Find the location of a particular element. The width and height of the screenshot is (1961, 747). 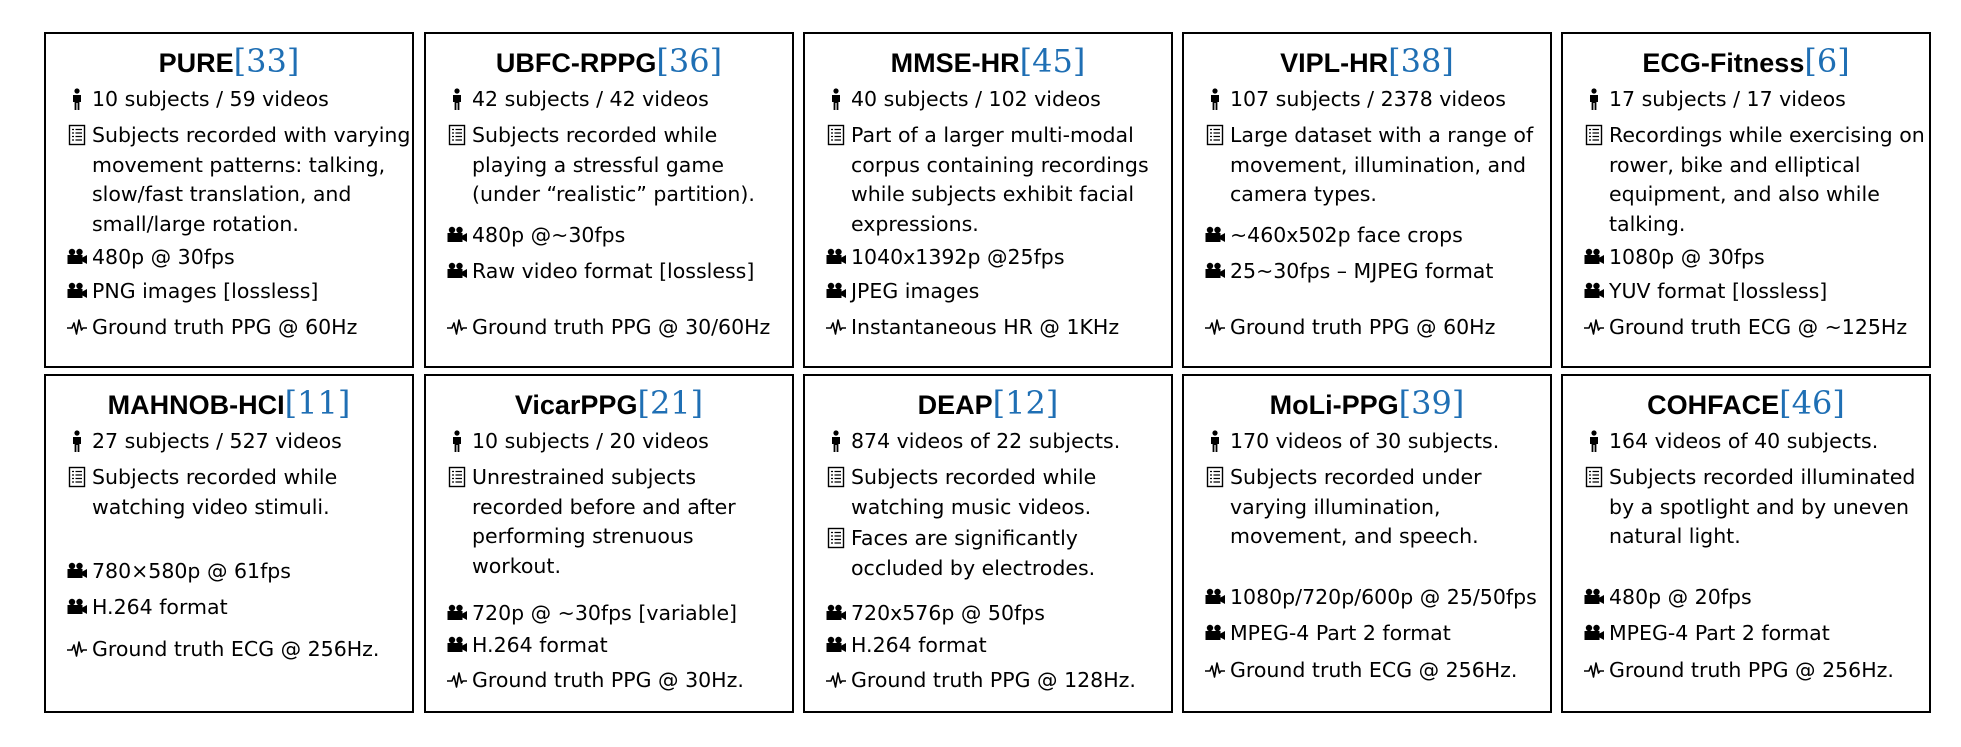

description-line: movement patterns: talking, is located at coordinates (239, 164).